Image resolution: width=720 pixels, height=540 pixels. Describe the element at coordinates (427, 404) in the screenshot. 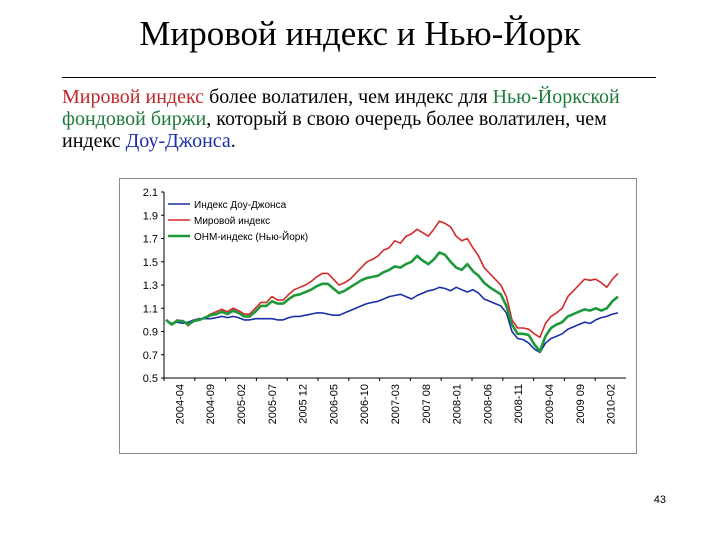

I see `x-tick-label: 2007 08` at that location.